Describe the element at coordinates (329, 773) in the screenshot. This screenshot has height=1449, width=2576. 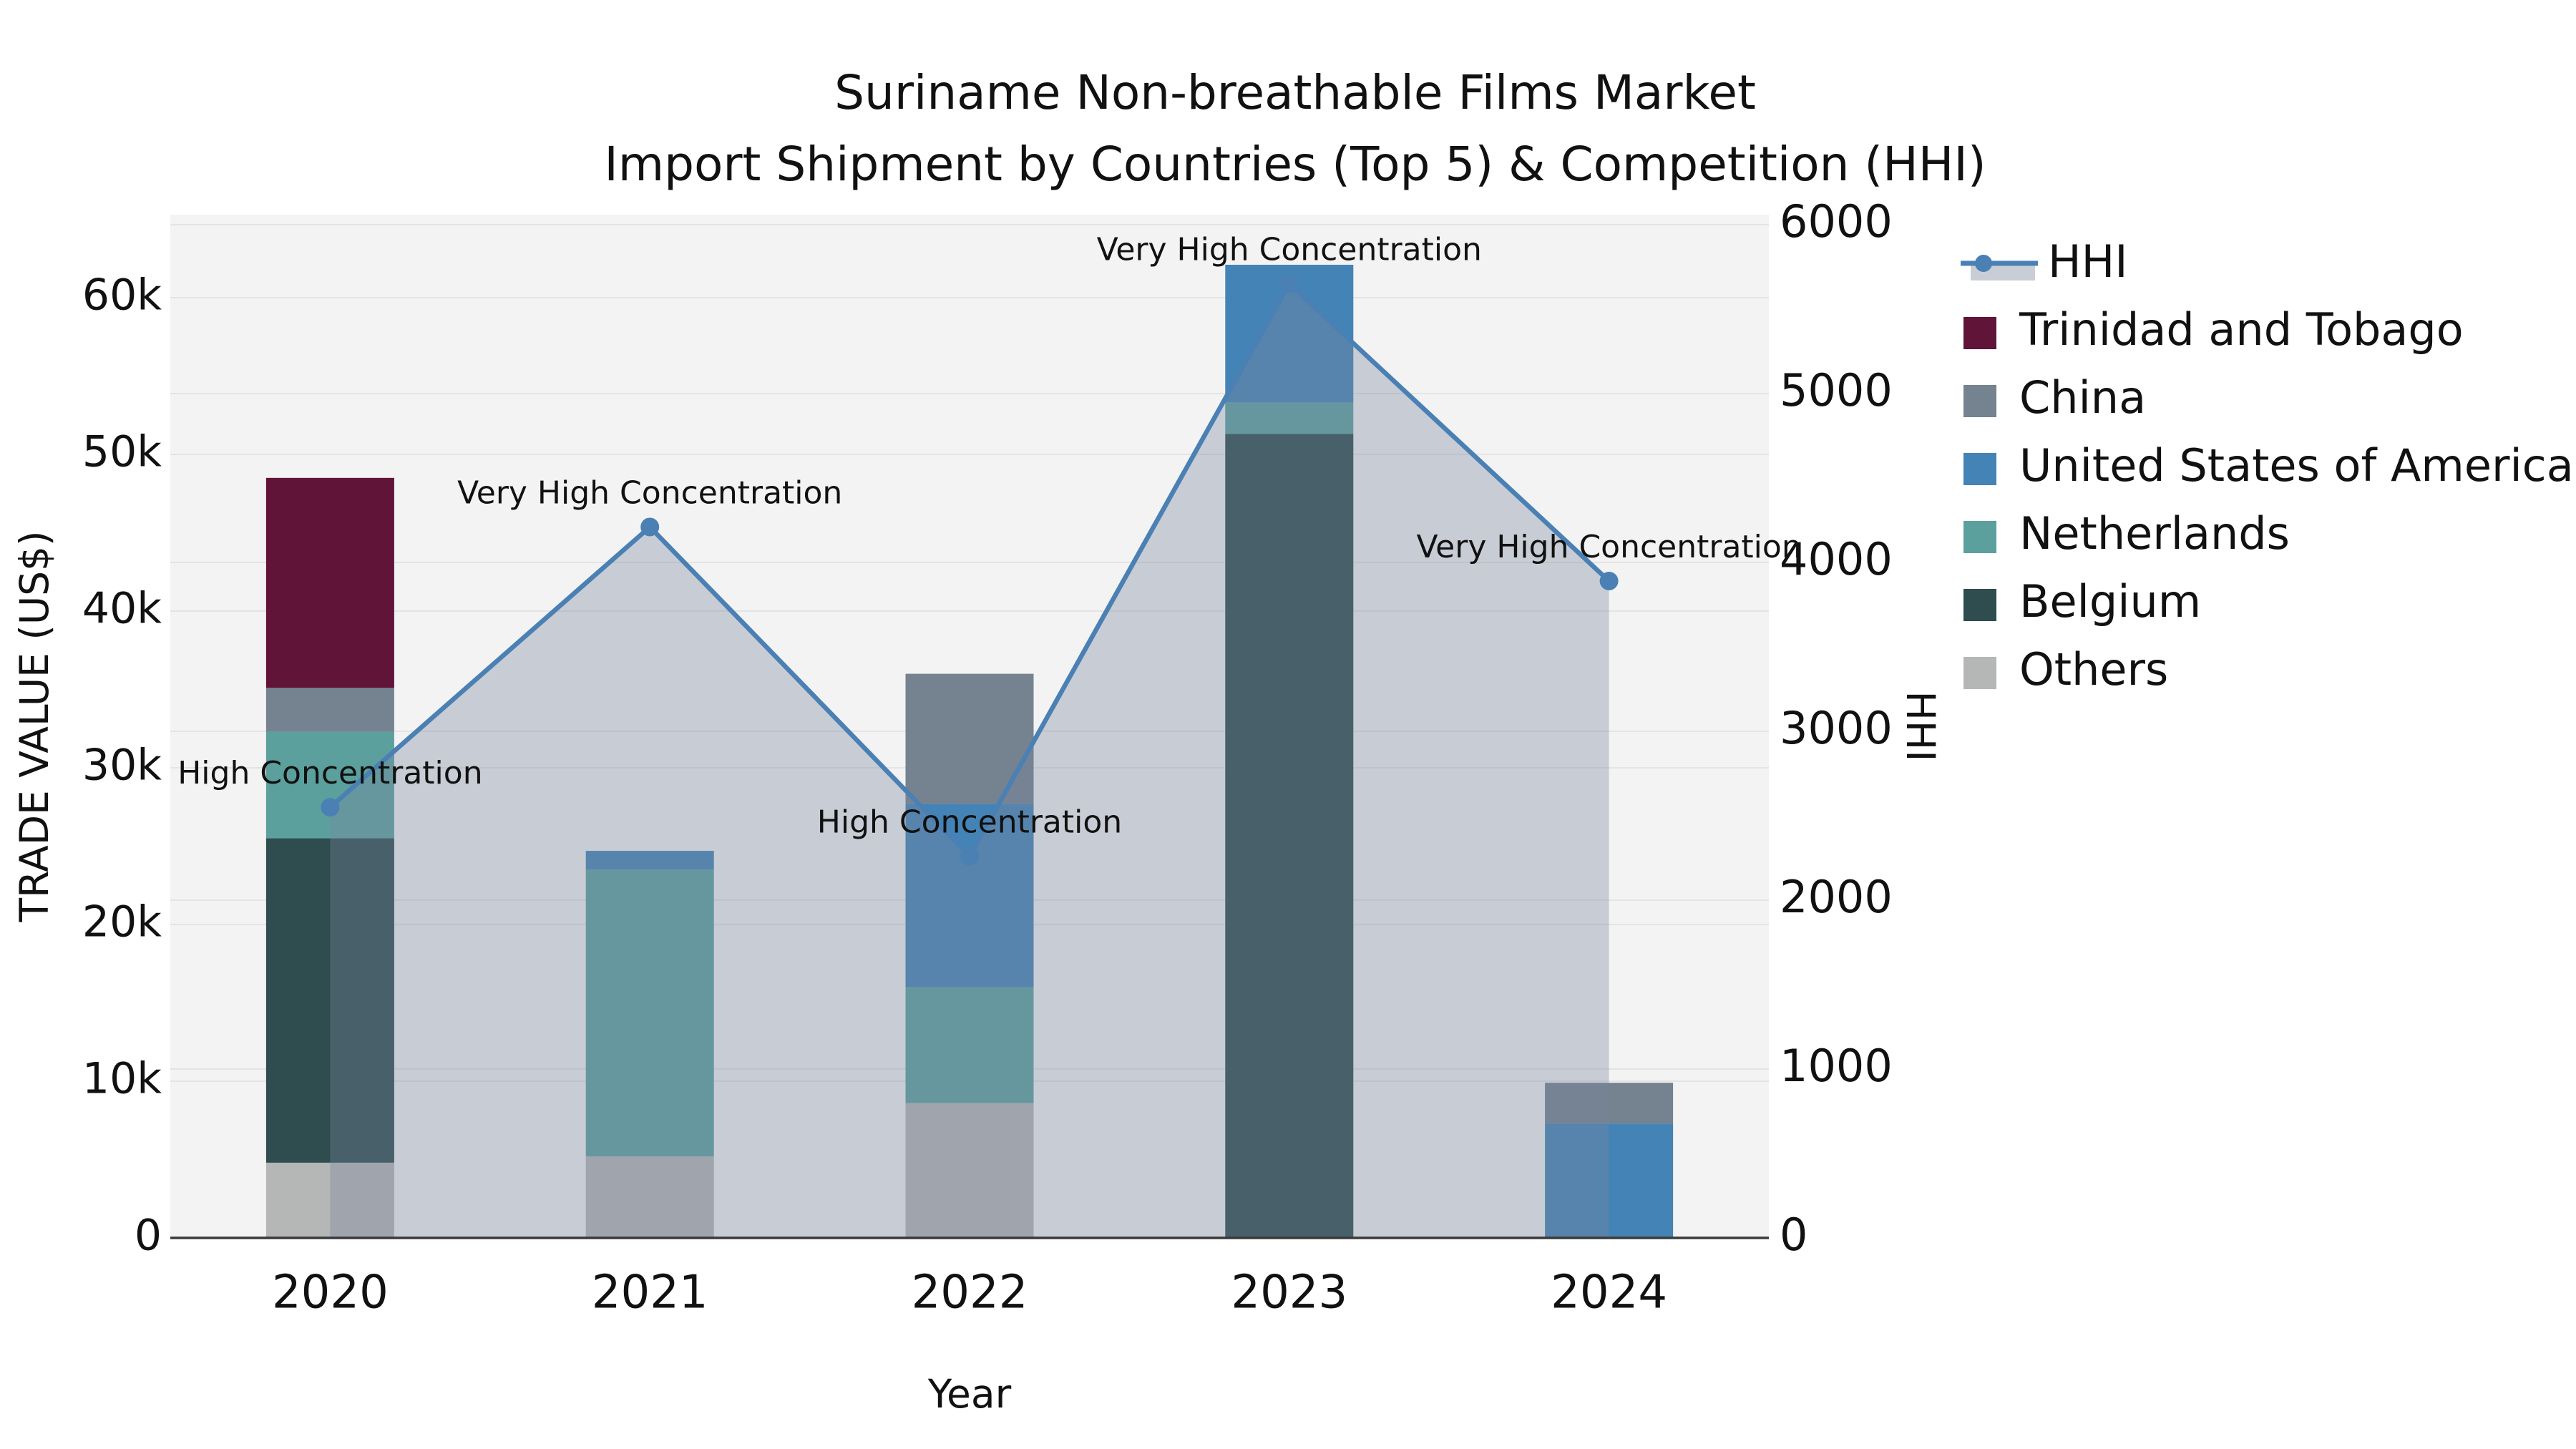
I see `annotation-2020: High Concentration` at that location.